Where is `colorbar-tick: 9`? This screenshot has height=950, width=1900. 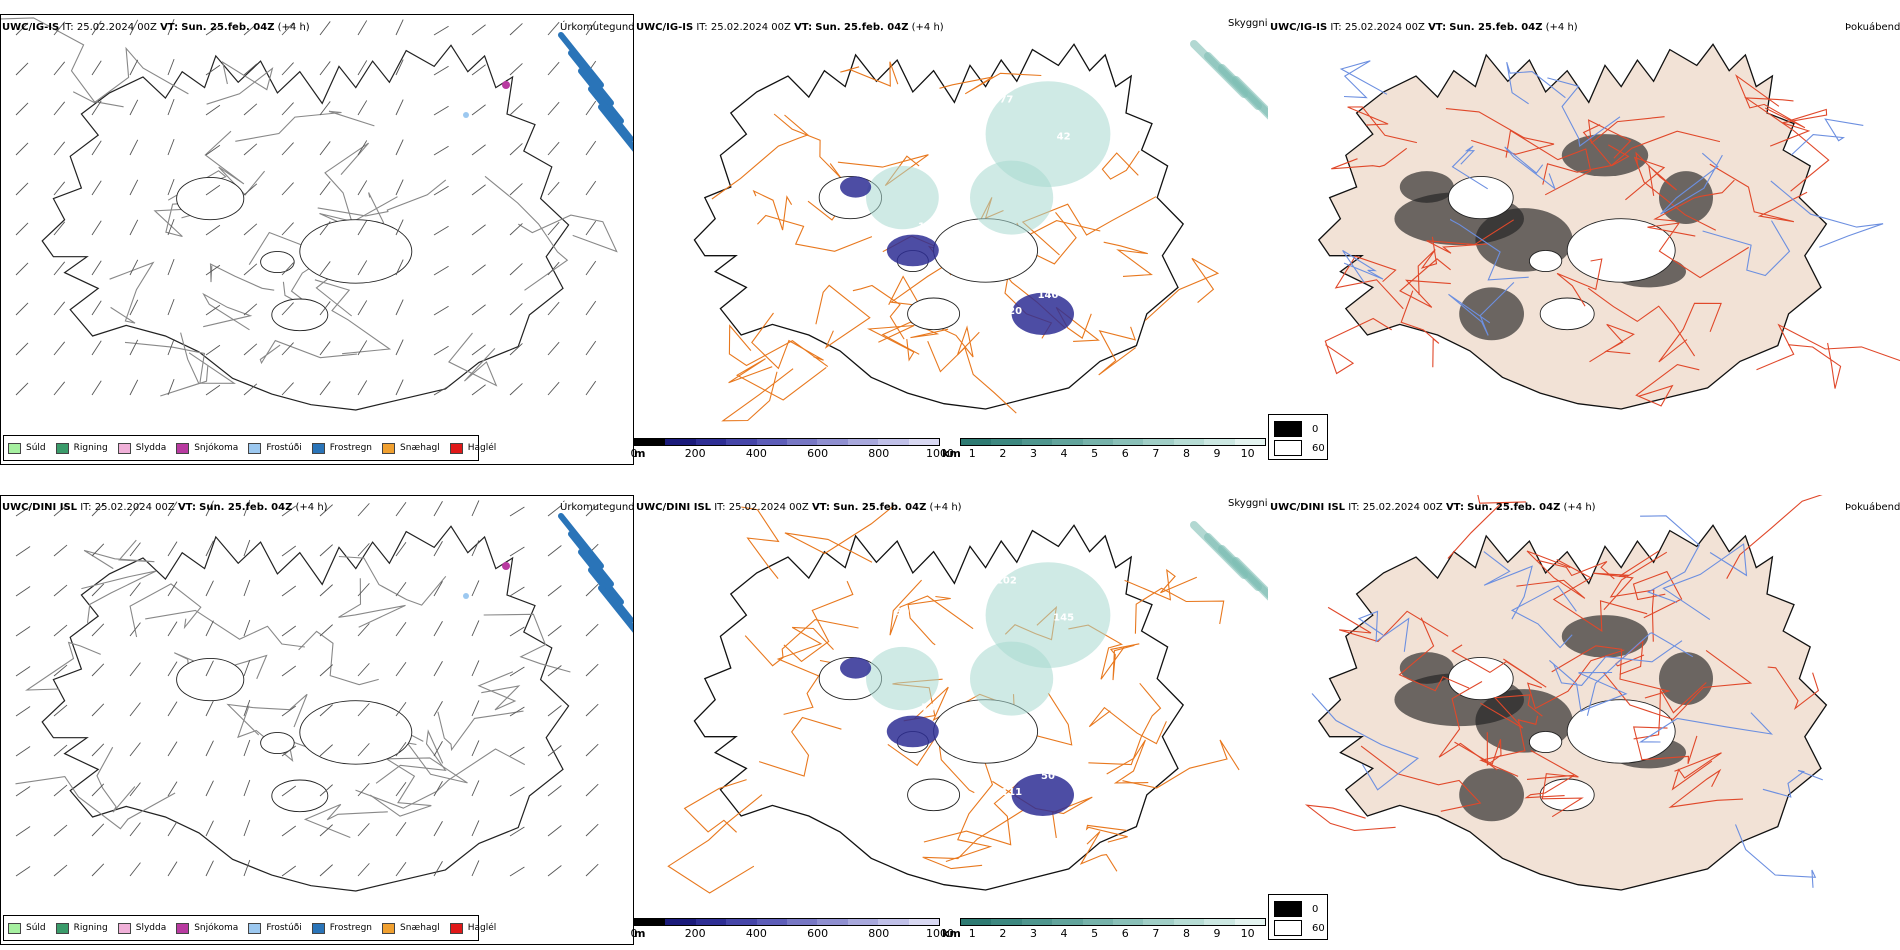
colorbar-tick: 9 is located at coordinates (1217, 453).